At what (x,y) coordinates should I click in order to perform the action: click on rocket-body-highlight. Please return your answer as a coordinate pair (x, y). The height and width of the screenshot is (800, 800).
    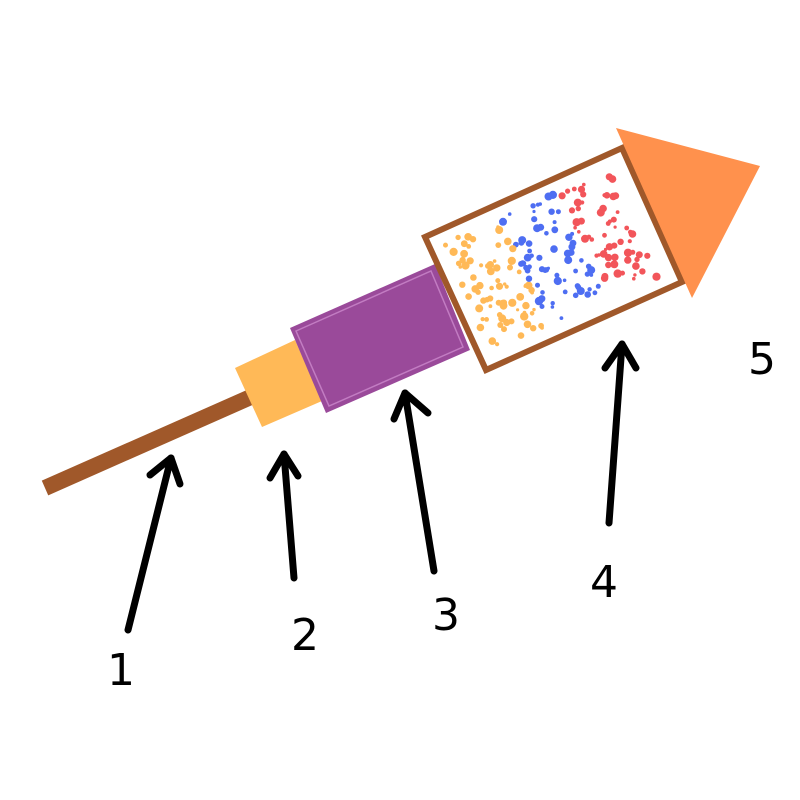
    Looking at the image, I should click on (379, 338).